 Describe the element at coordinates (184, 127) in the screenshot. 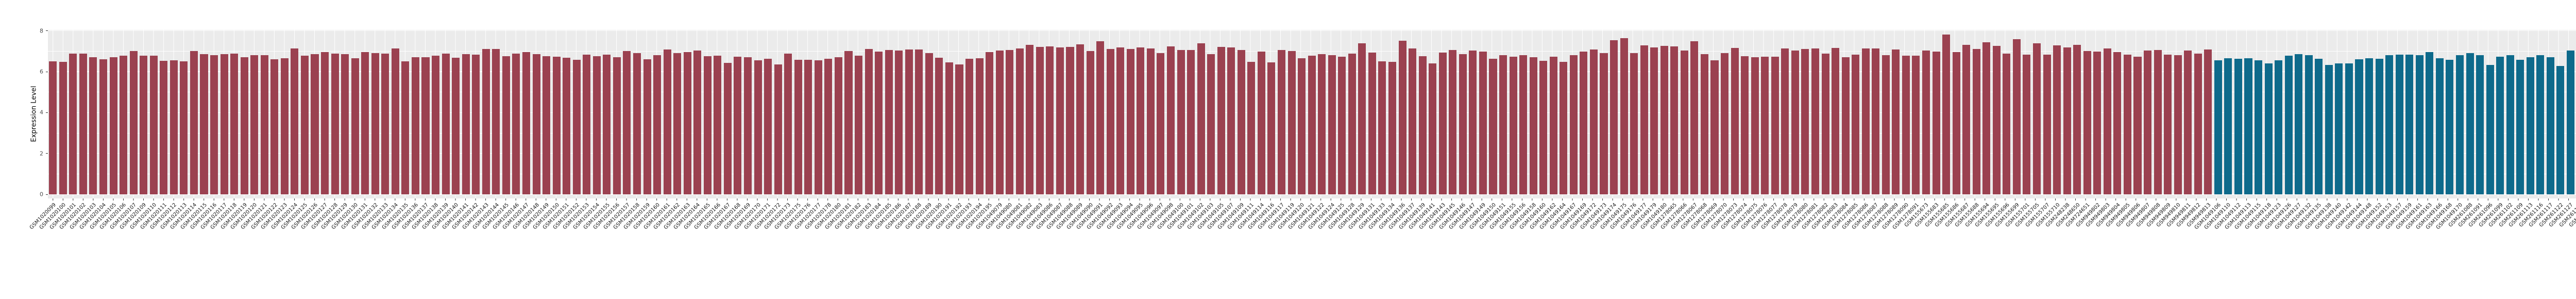

I see `bar-GSM1020113` at that location.